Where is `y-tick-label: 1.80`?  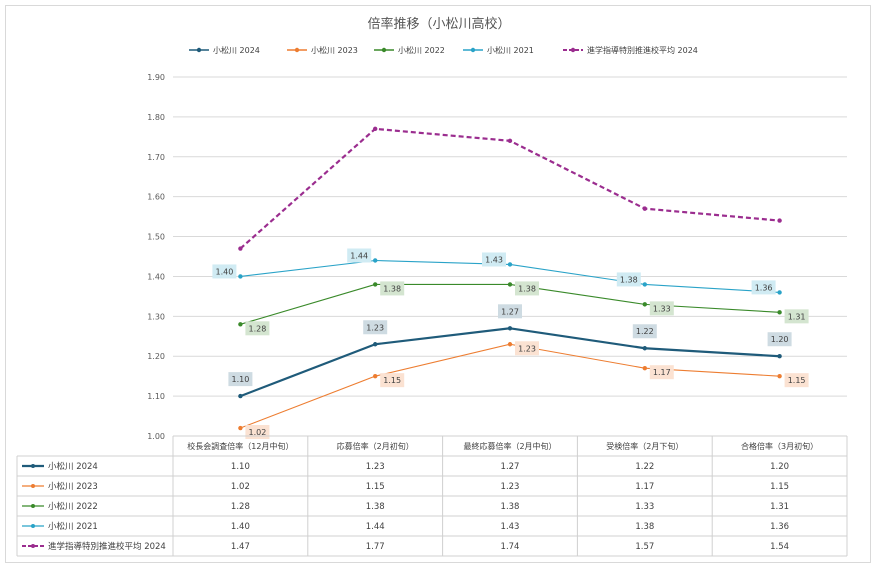 y-tick-label: 1.80 is located at coordinates (156, 117).